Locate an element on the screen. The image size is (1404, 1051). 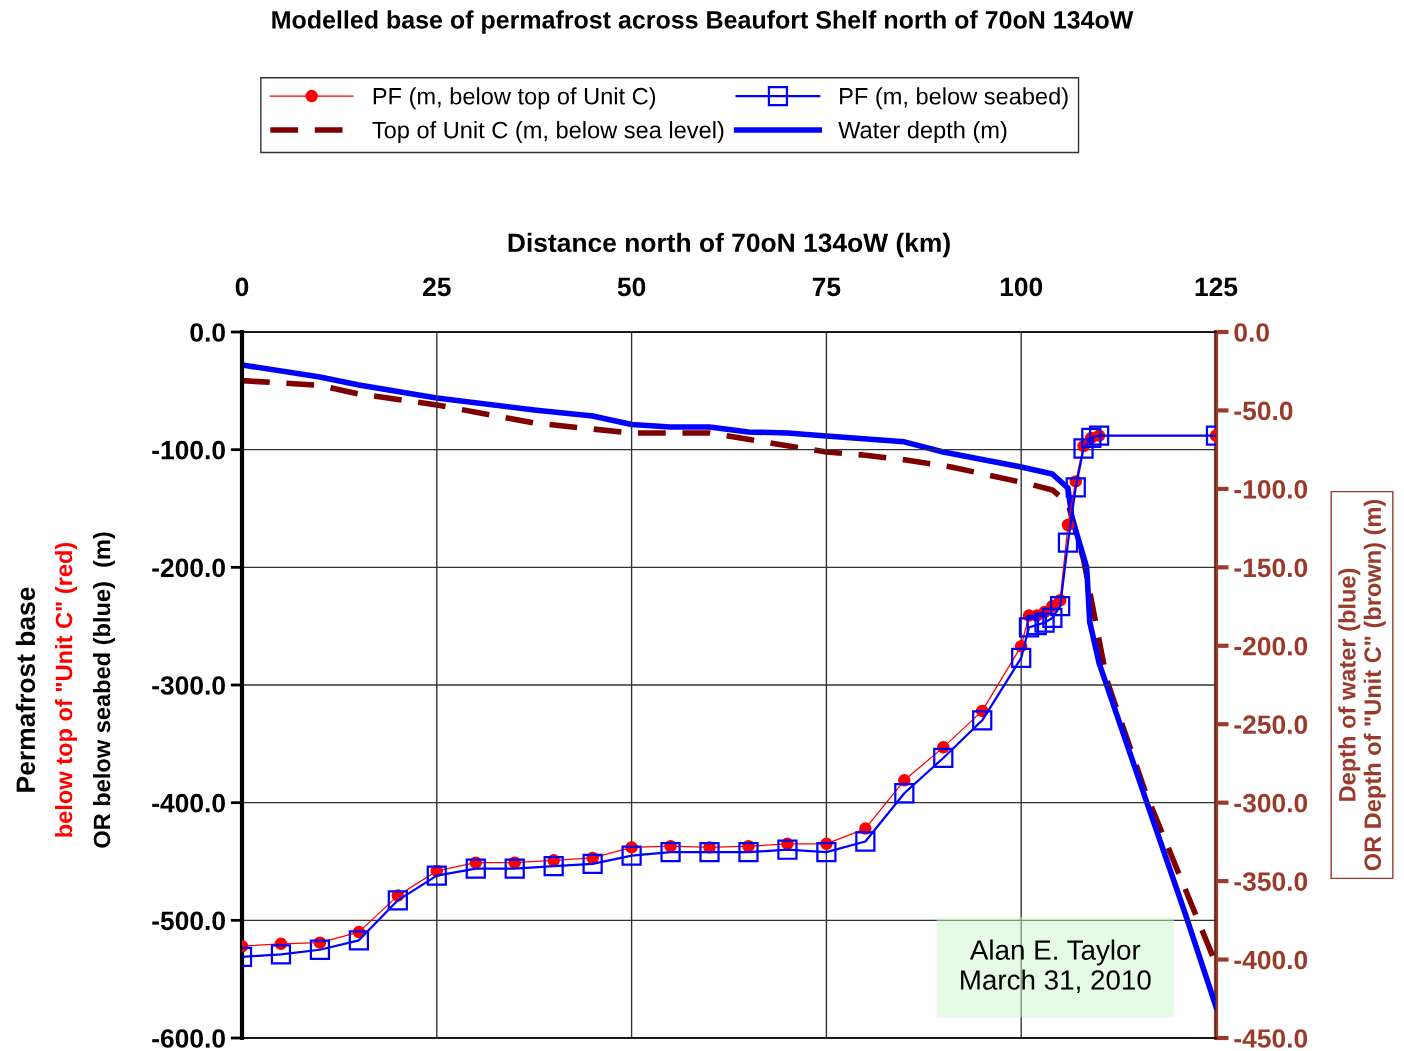
x-axis-title: Distance north of 70oN 134oW (km) is located at coordinates (729, 245).